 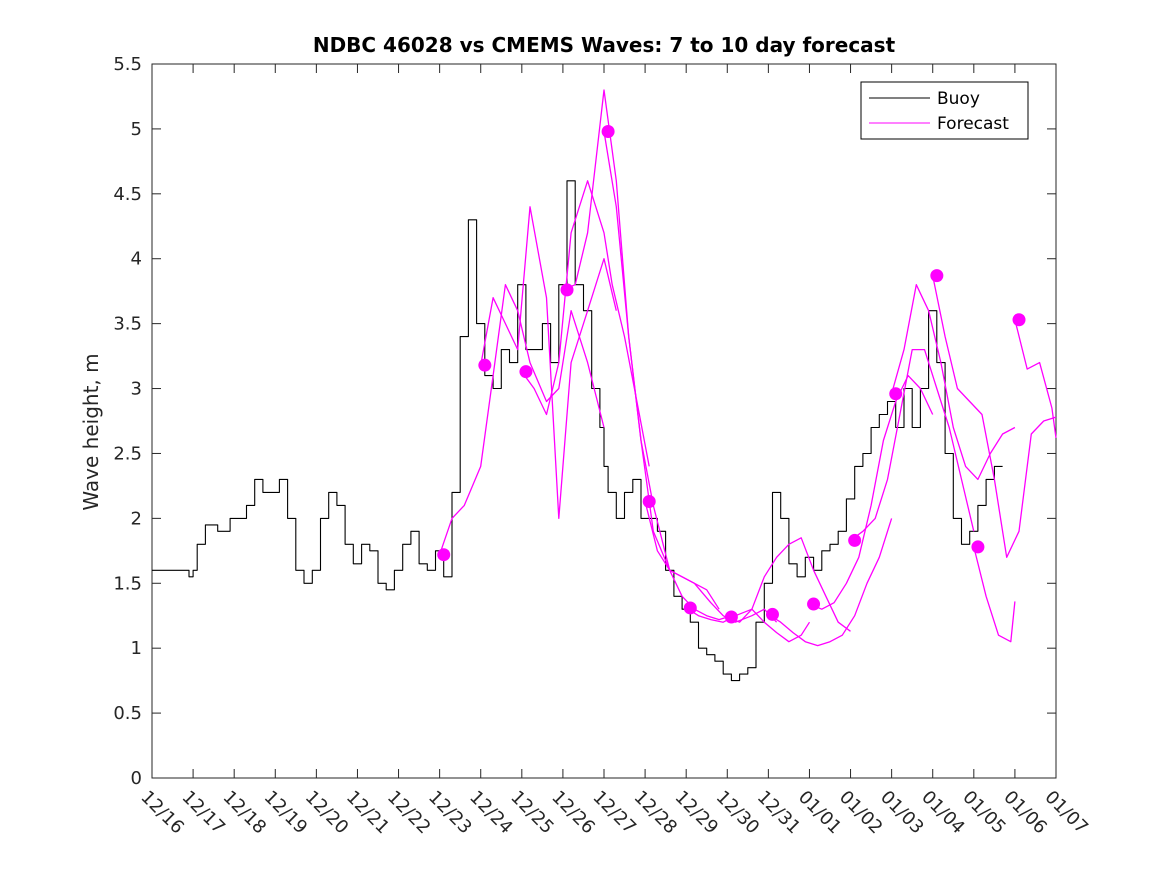 I want to click on legend: Buoy Forecast, so click(x=944, y=110).